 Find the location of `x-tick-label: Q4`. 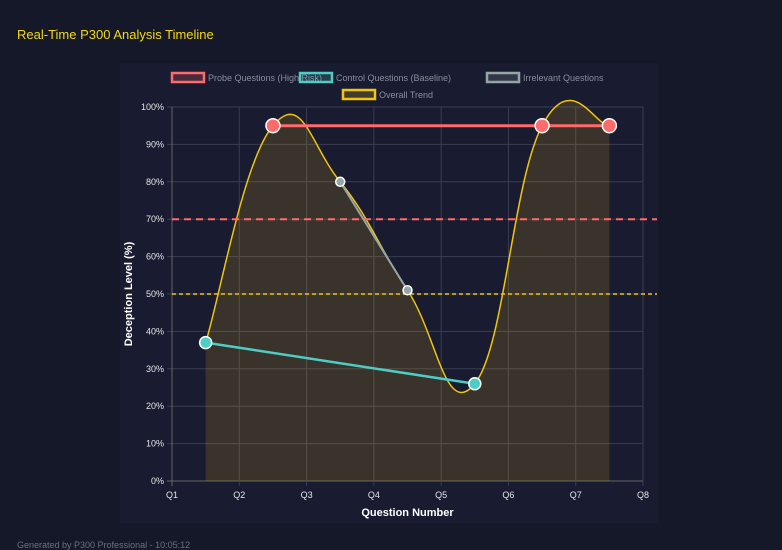

x-tick-label: Q4 is located at coordinates (374, 495).